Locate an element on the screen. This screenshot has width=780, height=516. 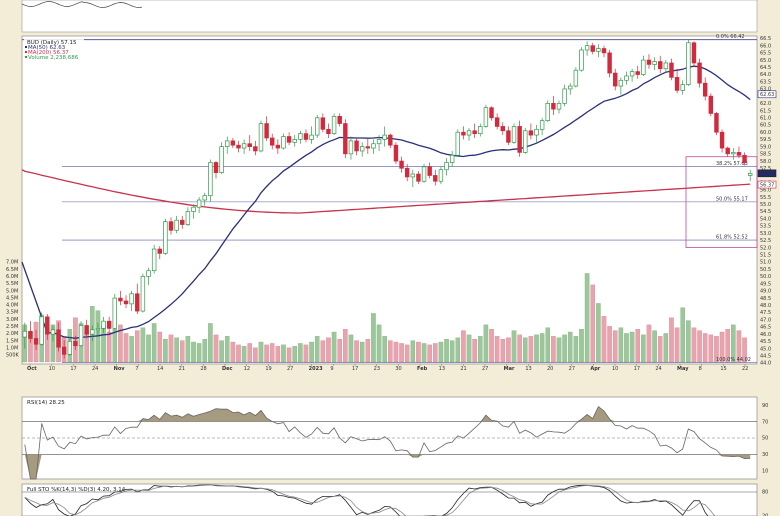
volume-axis-label: 1.5M is located at coordinates (12, 341).